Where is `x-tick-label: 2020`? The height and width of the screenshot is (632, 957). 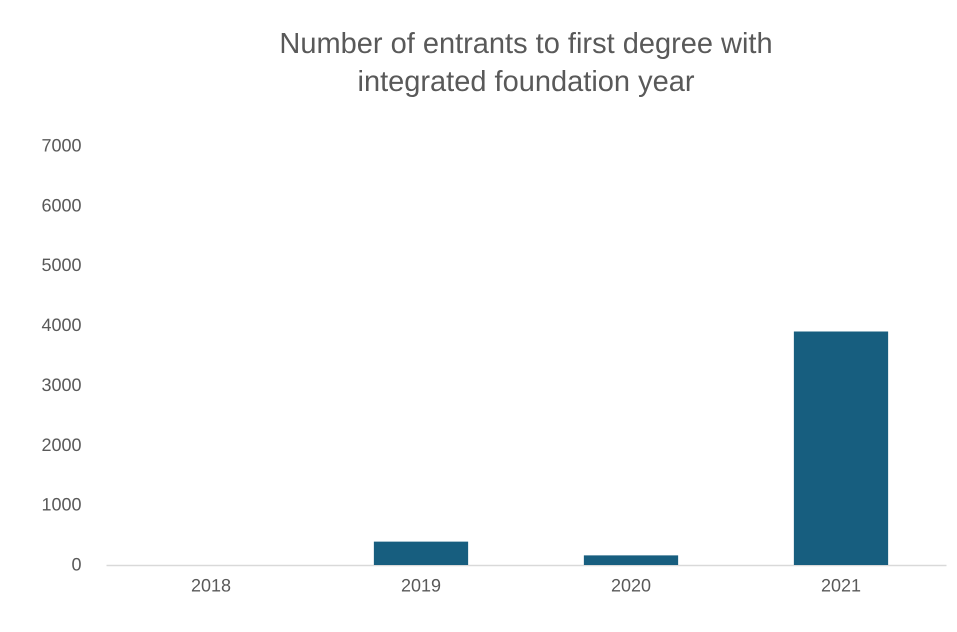 x-tick-label: 2020 is located at coordinates (631, 586).